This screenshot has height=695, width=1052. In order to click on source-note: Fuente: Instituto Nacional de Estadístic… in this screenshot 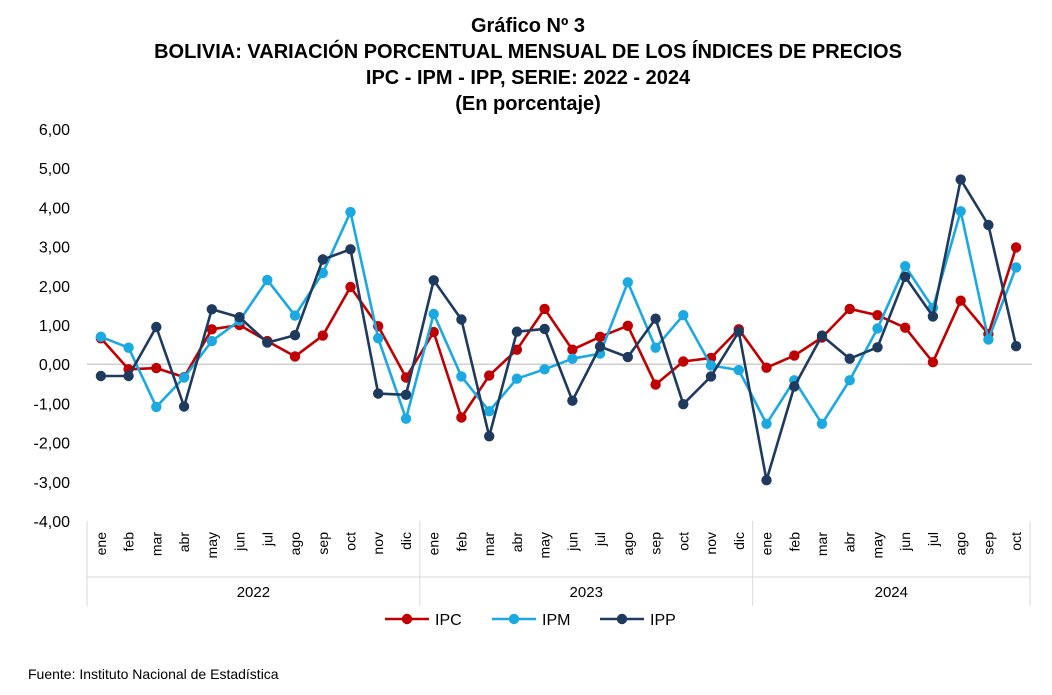, I will do `click(153, 674)`.